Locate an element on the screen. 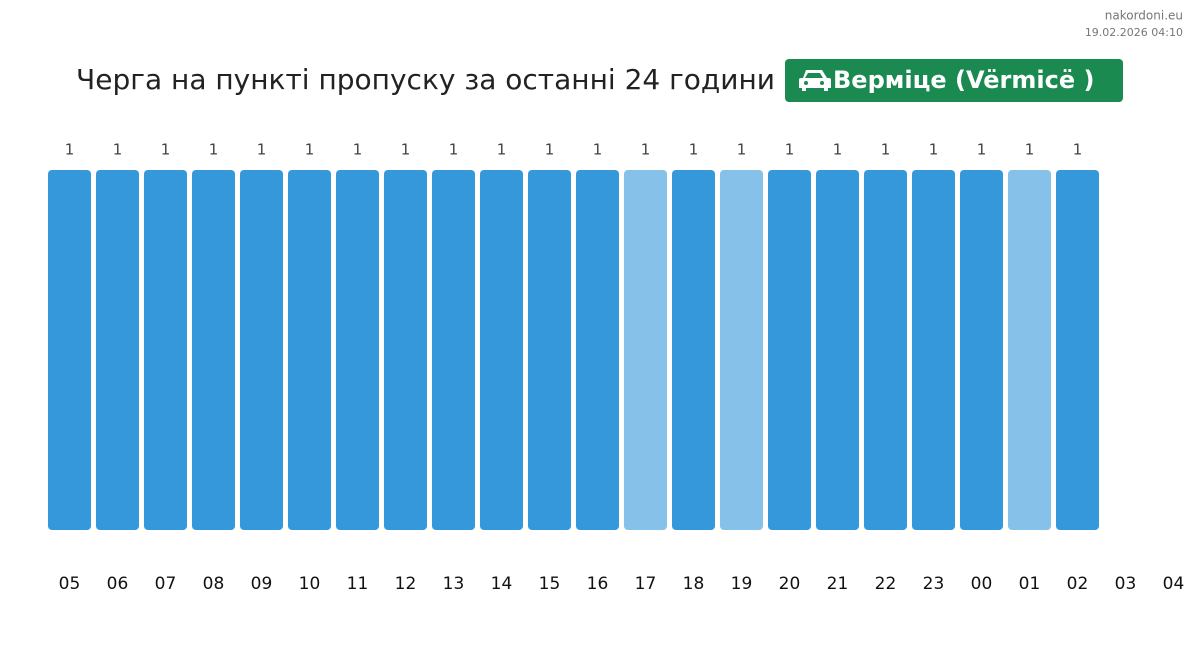 This screenshot has width=1200, height=651. x-tick-label: 17 is located at coordinates (646, 584).